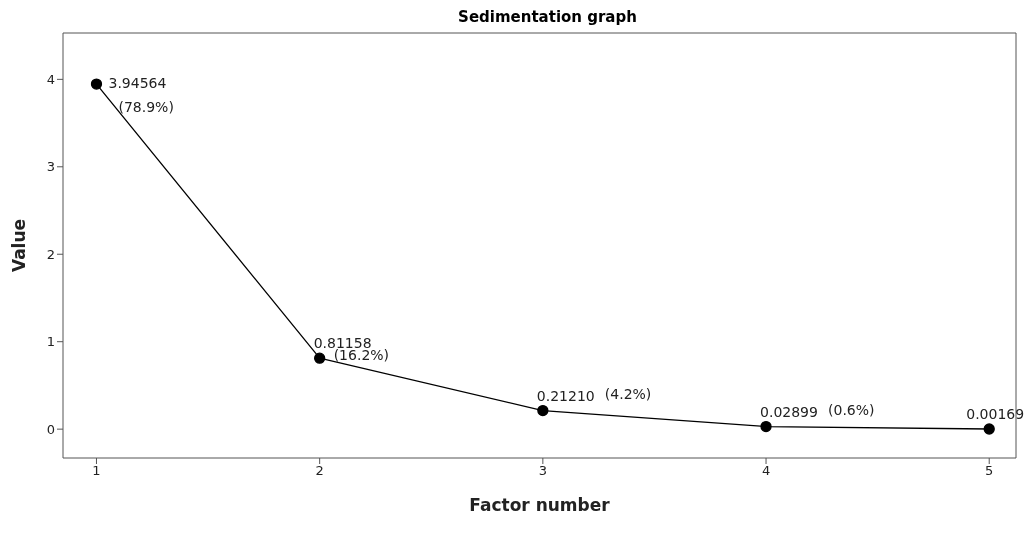 The image size is (1035, 535). I want to click on data-label: 0.21210, so click(565, 395).